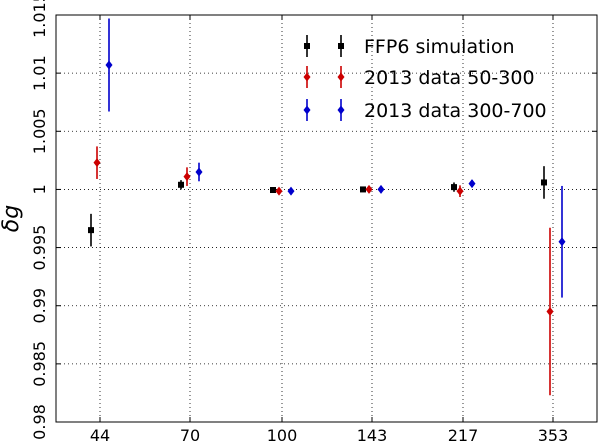 This screenshot has height=444, width=600. Describe the element at coordinates (372, 435) in the screenshot. I see `x-tick-label: 143` at that location.